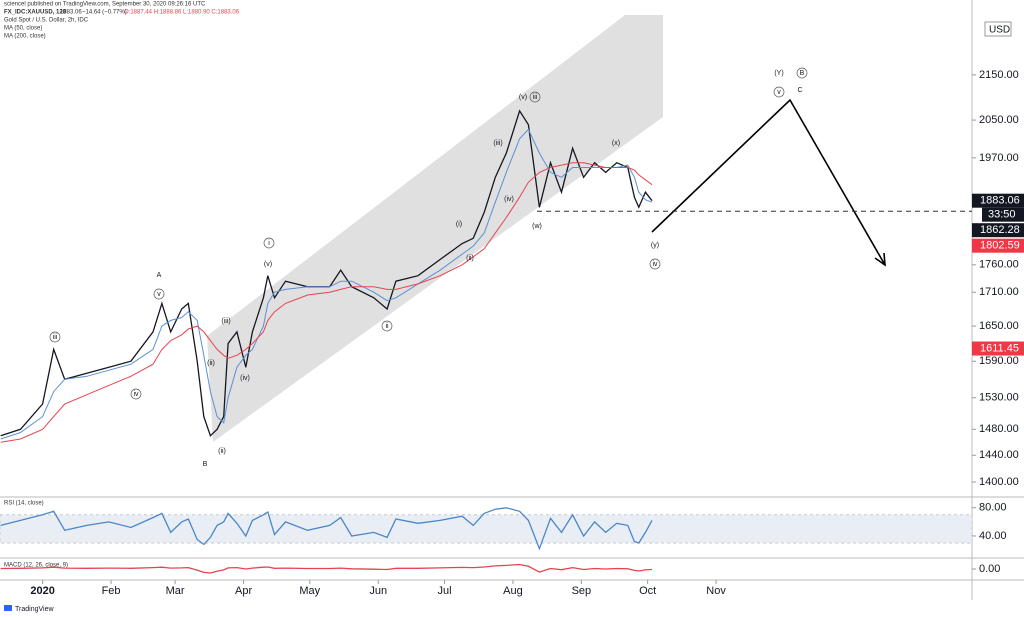 The width and height of the screenshot is (1024, 617). What do you see at coordinates (999, 429) in the screenshot?
I see `y-tick-label: 1480.00` at bounding box center [999, 429].